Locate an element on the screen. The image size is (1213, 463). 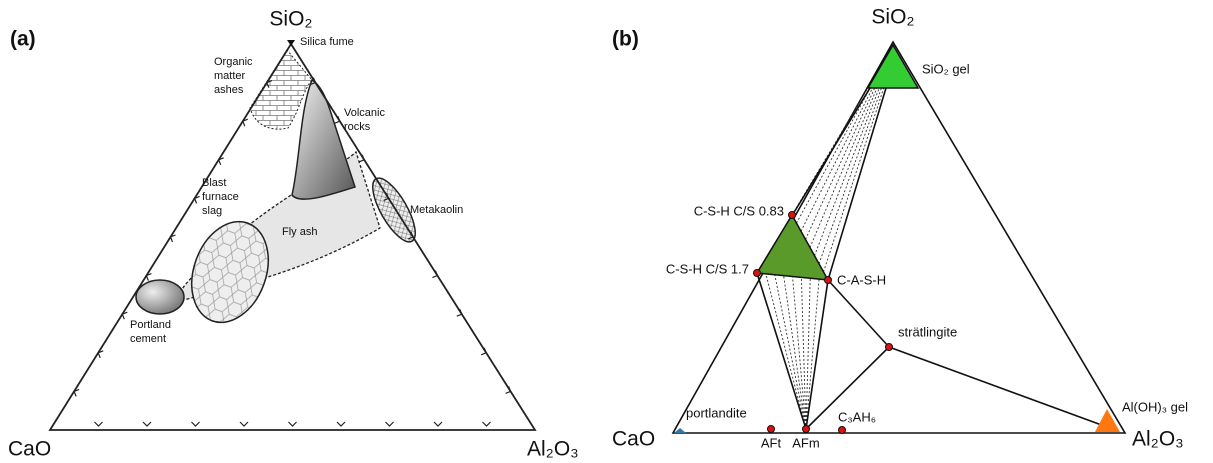
label: Portland is located at coordinates (150, 325).